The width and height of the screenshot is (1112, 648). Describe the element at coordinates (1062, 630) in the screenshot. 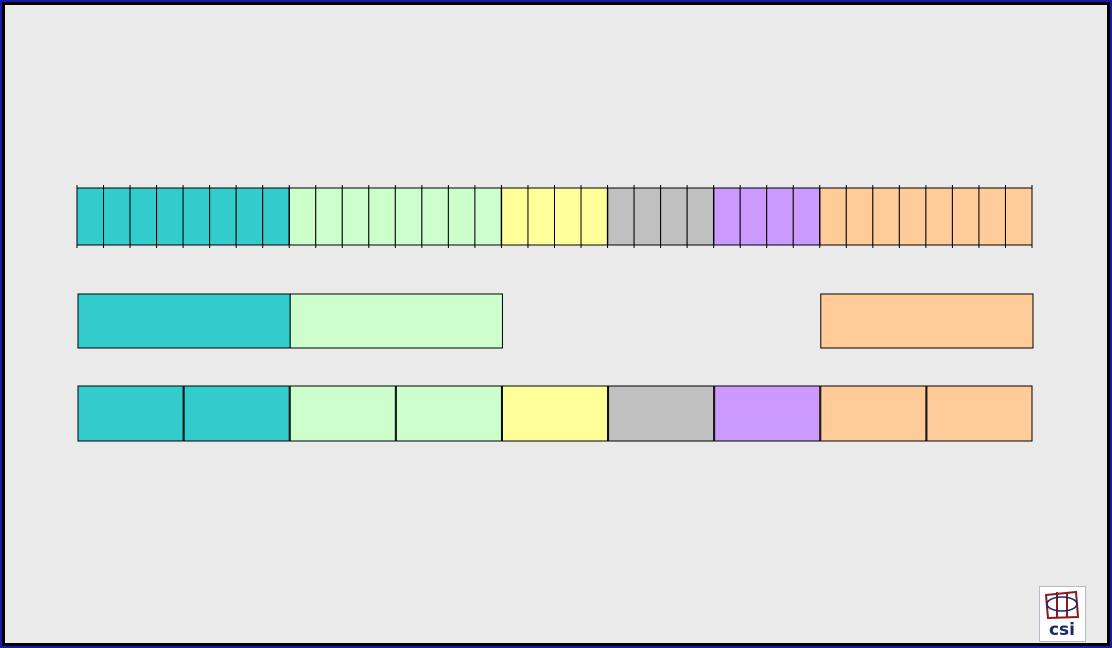

I see `logo-text: csi` at that location.